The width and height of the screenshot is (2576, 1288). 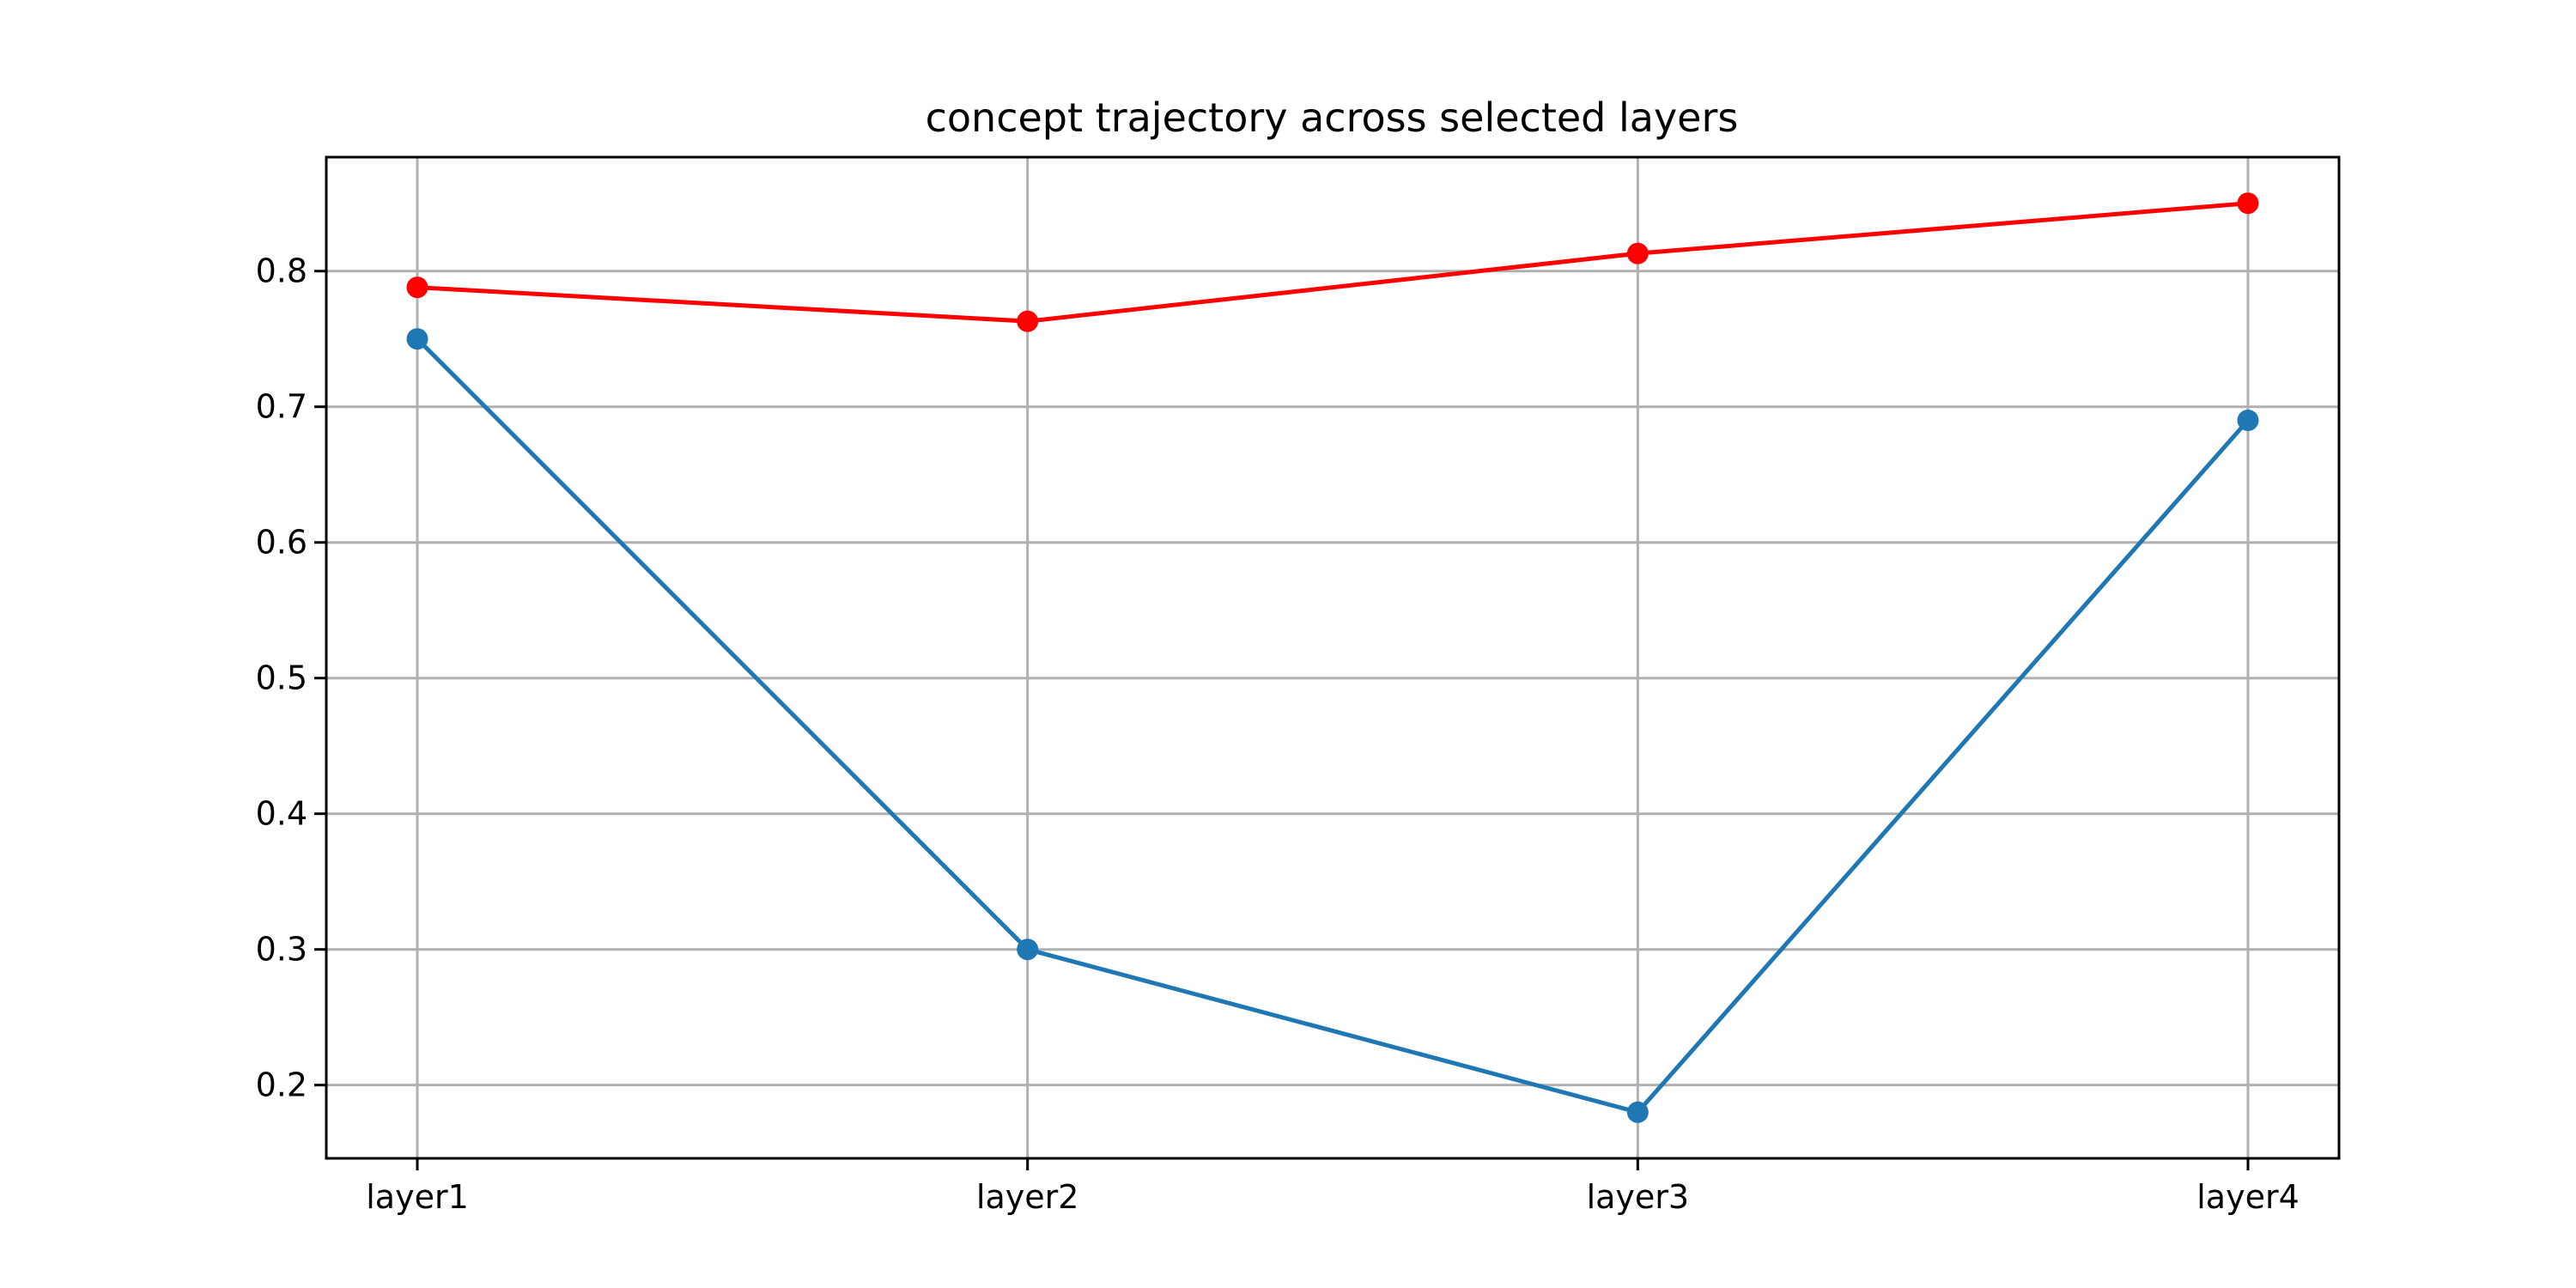 I want to click on y-tick-label: 0.7, so click(x=281, y=407).